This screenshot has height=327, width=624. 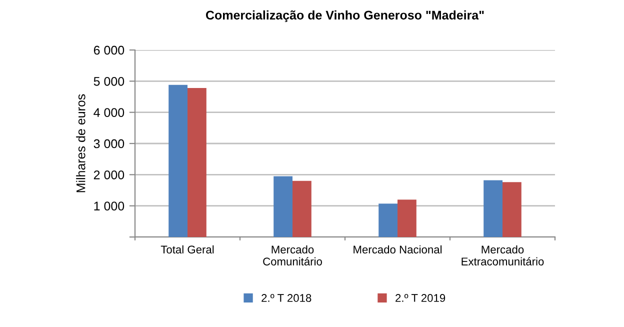 I want to click on y-tick-label: 6 000, so click(x=109, y=50).